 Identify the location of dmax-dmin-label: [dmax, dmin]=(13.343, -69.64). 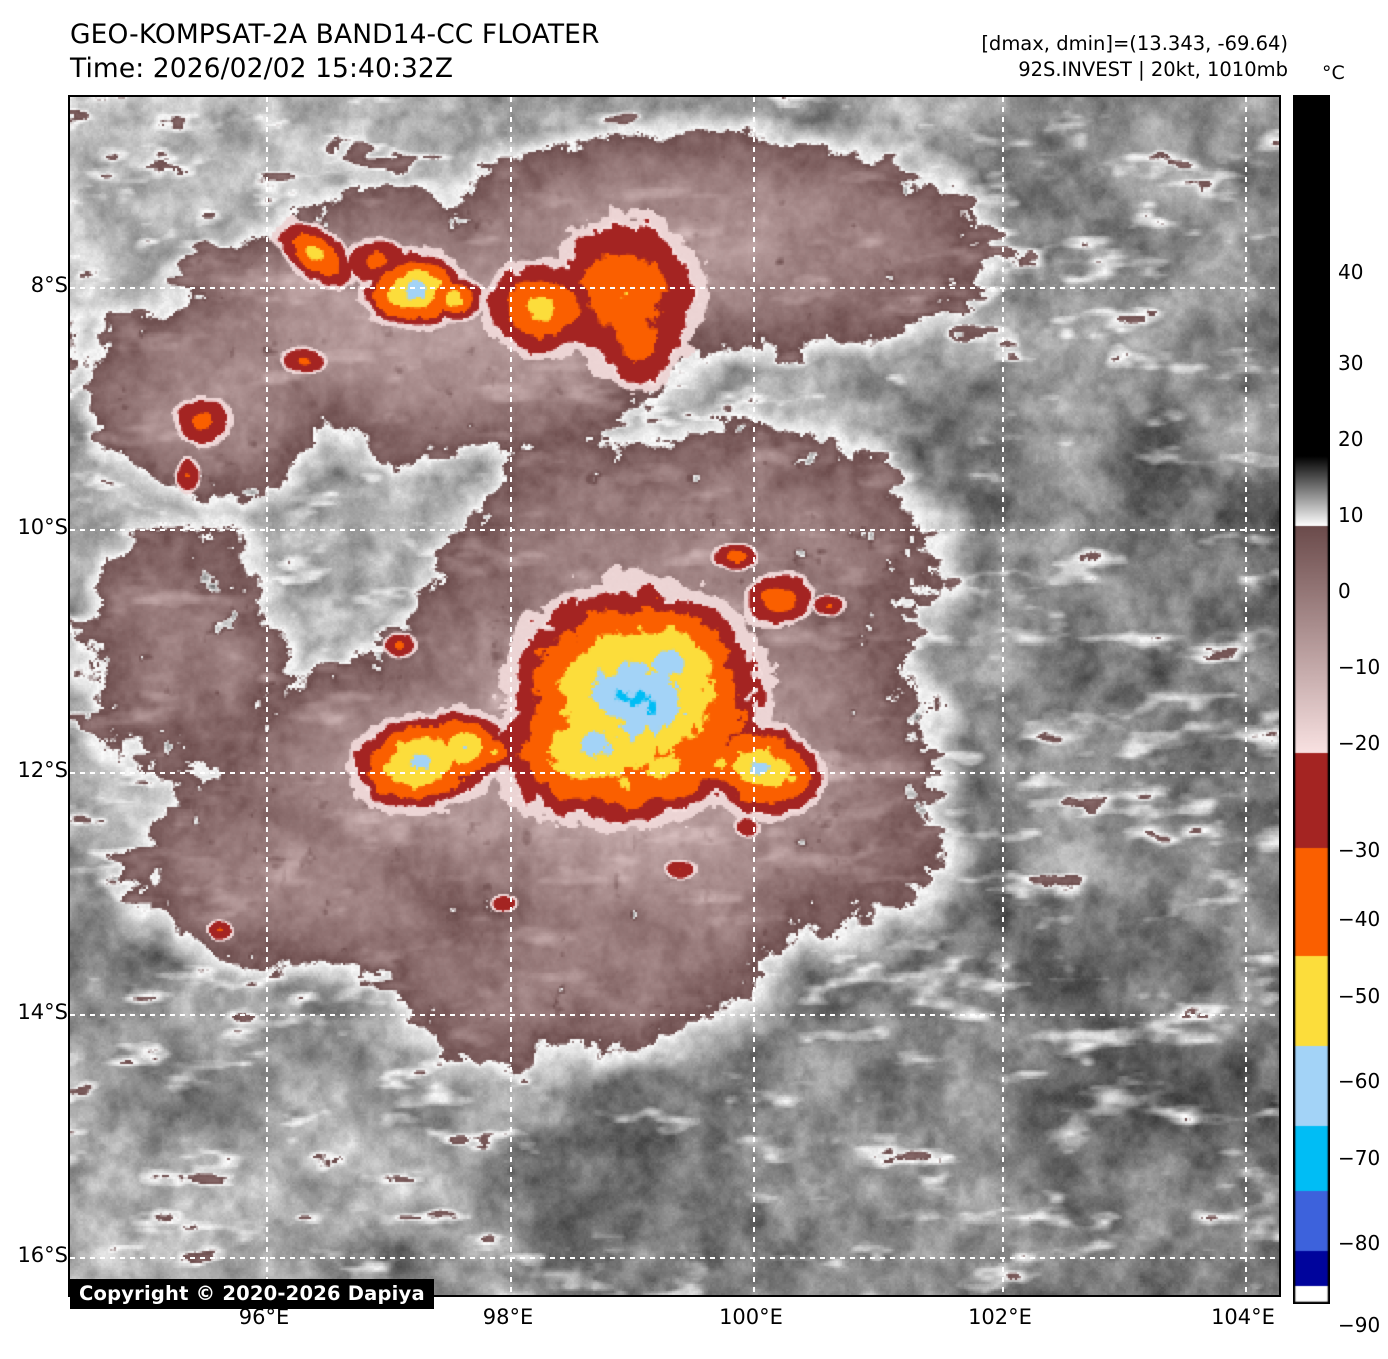
(1134, 43).